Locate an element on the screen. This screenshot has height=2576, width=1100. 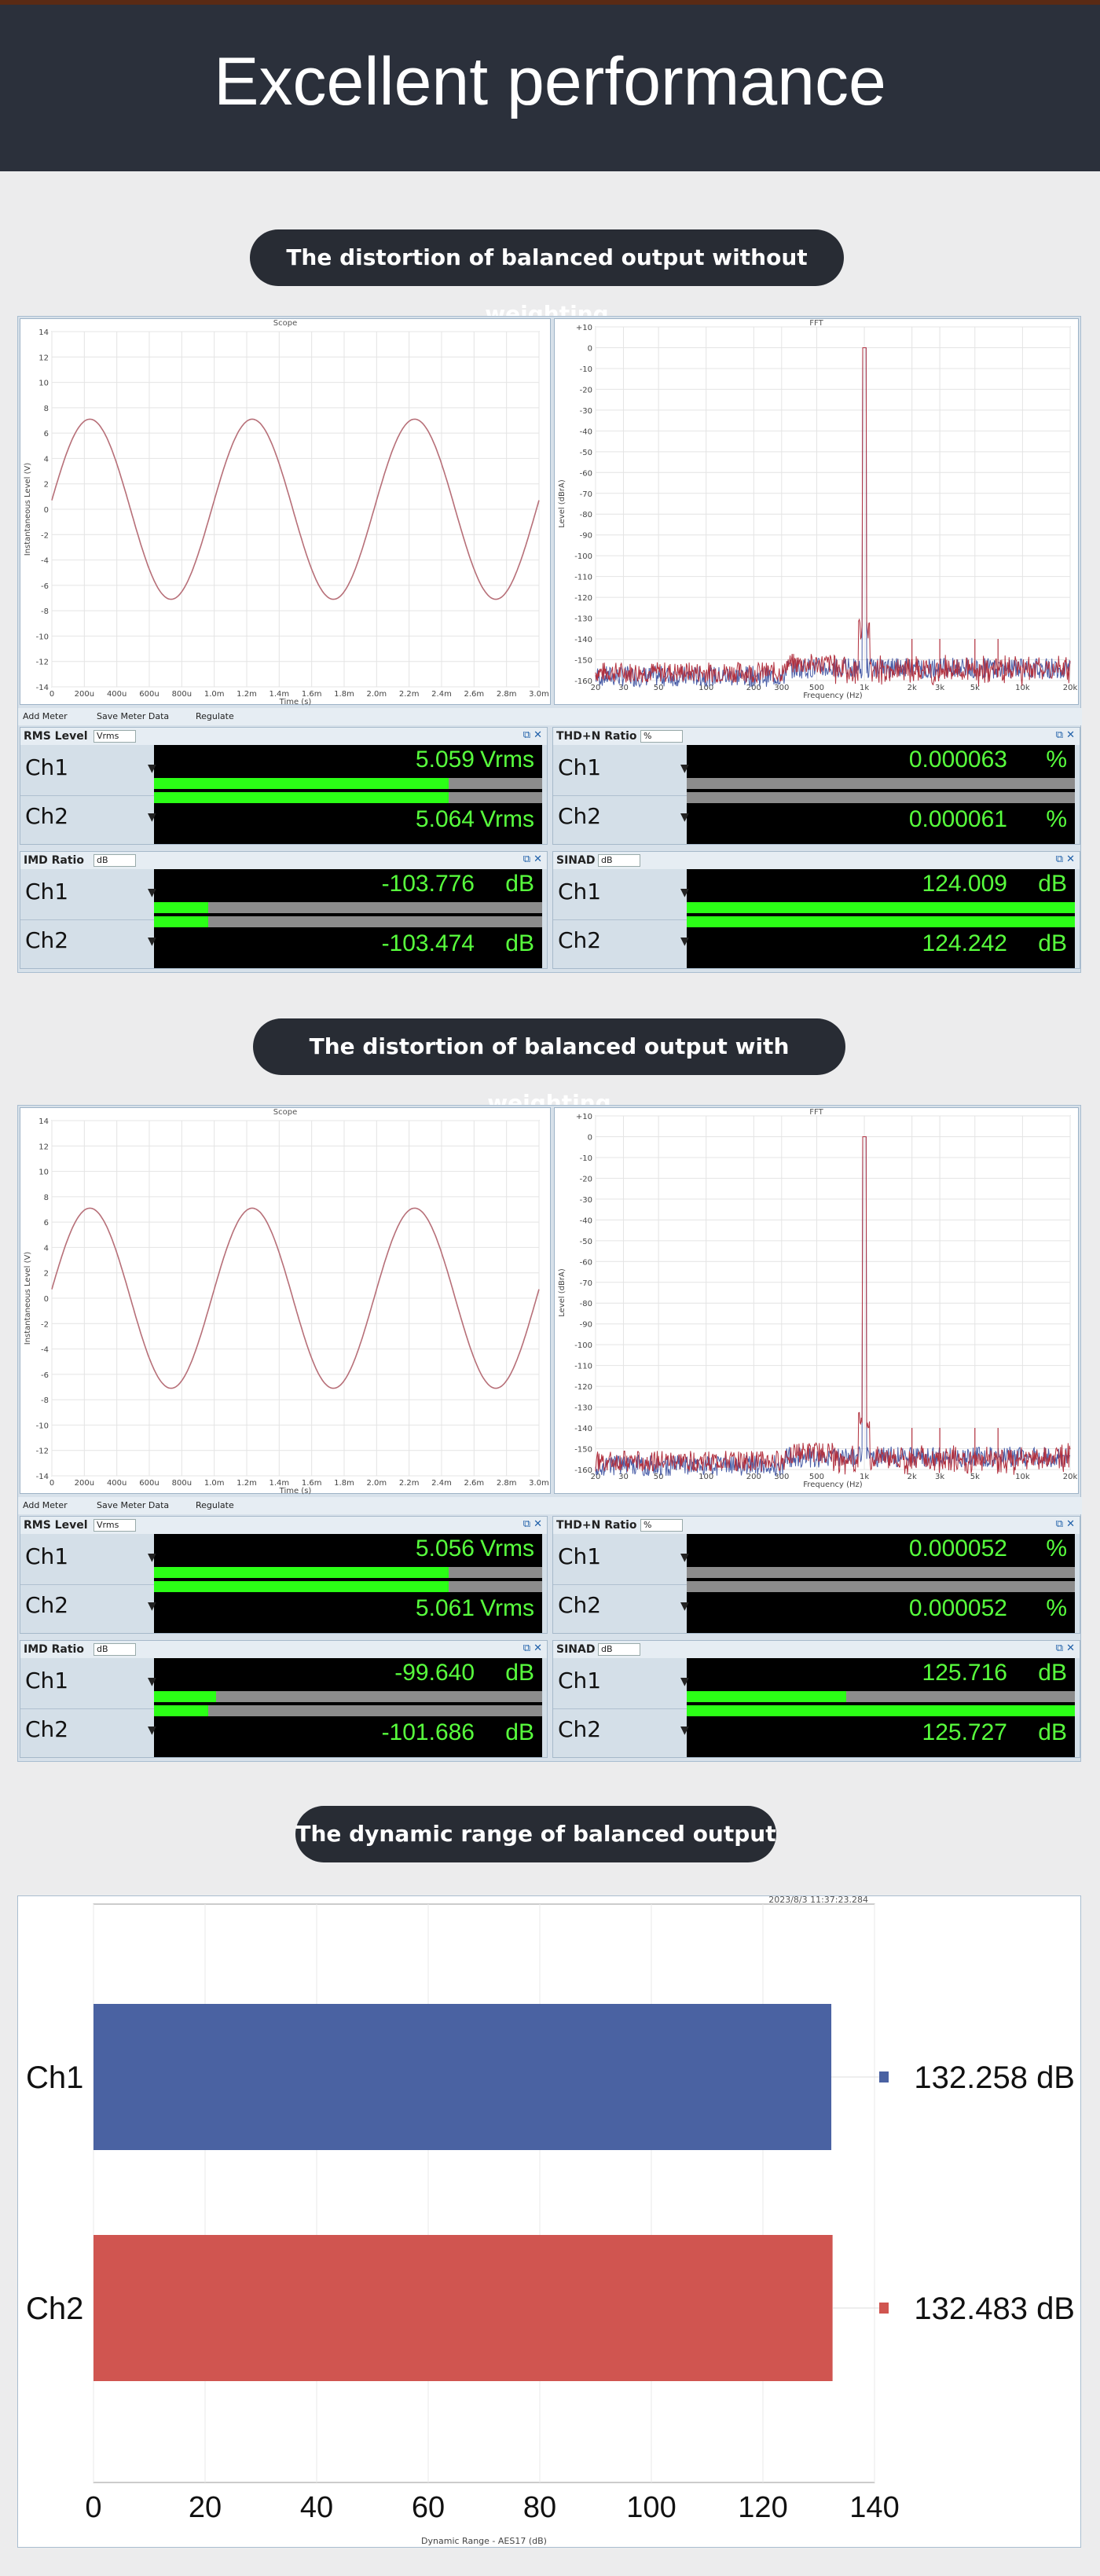
fft-tick-x: 1k is located at coordinates (864, 1477).